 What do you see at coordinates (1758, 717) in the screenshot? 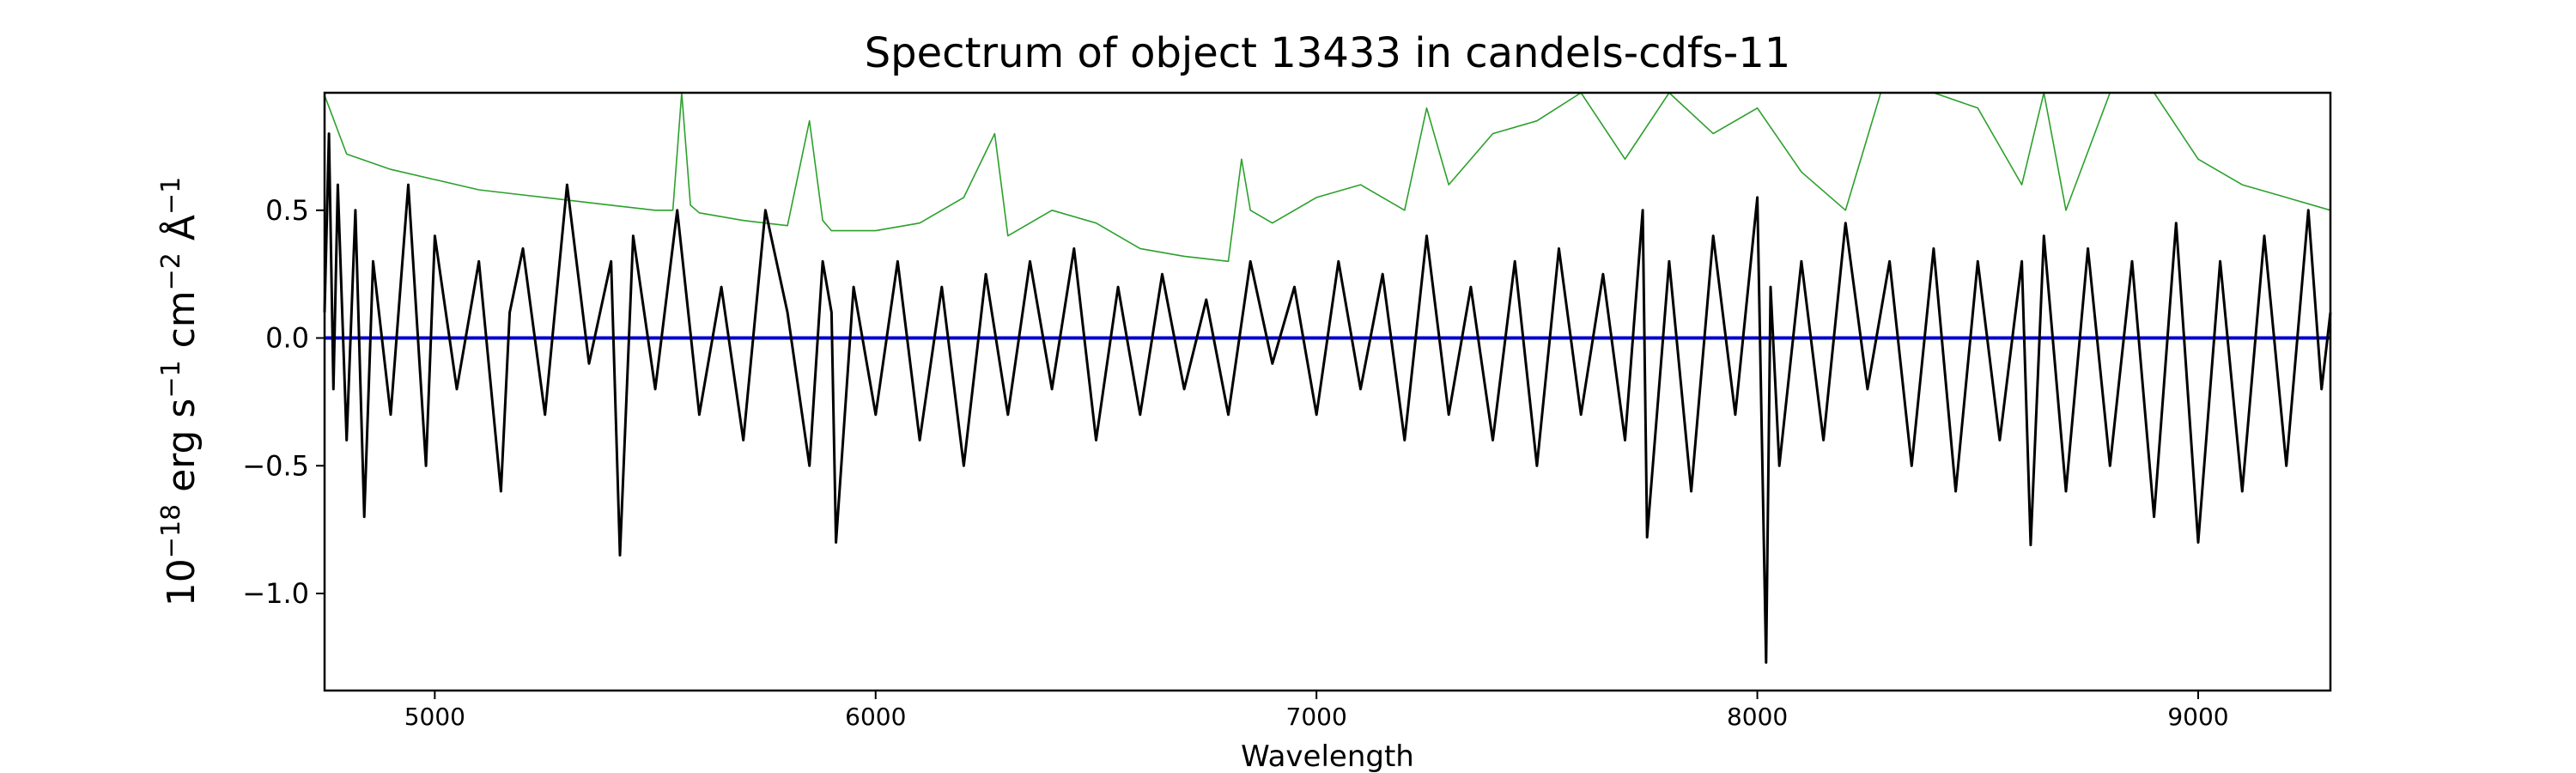
I see `x-tick-label: 8000` at bounding box center [1758, 717].